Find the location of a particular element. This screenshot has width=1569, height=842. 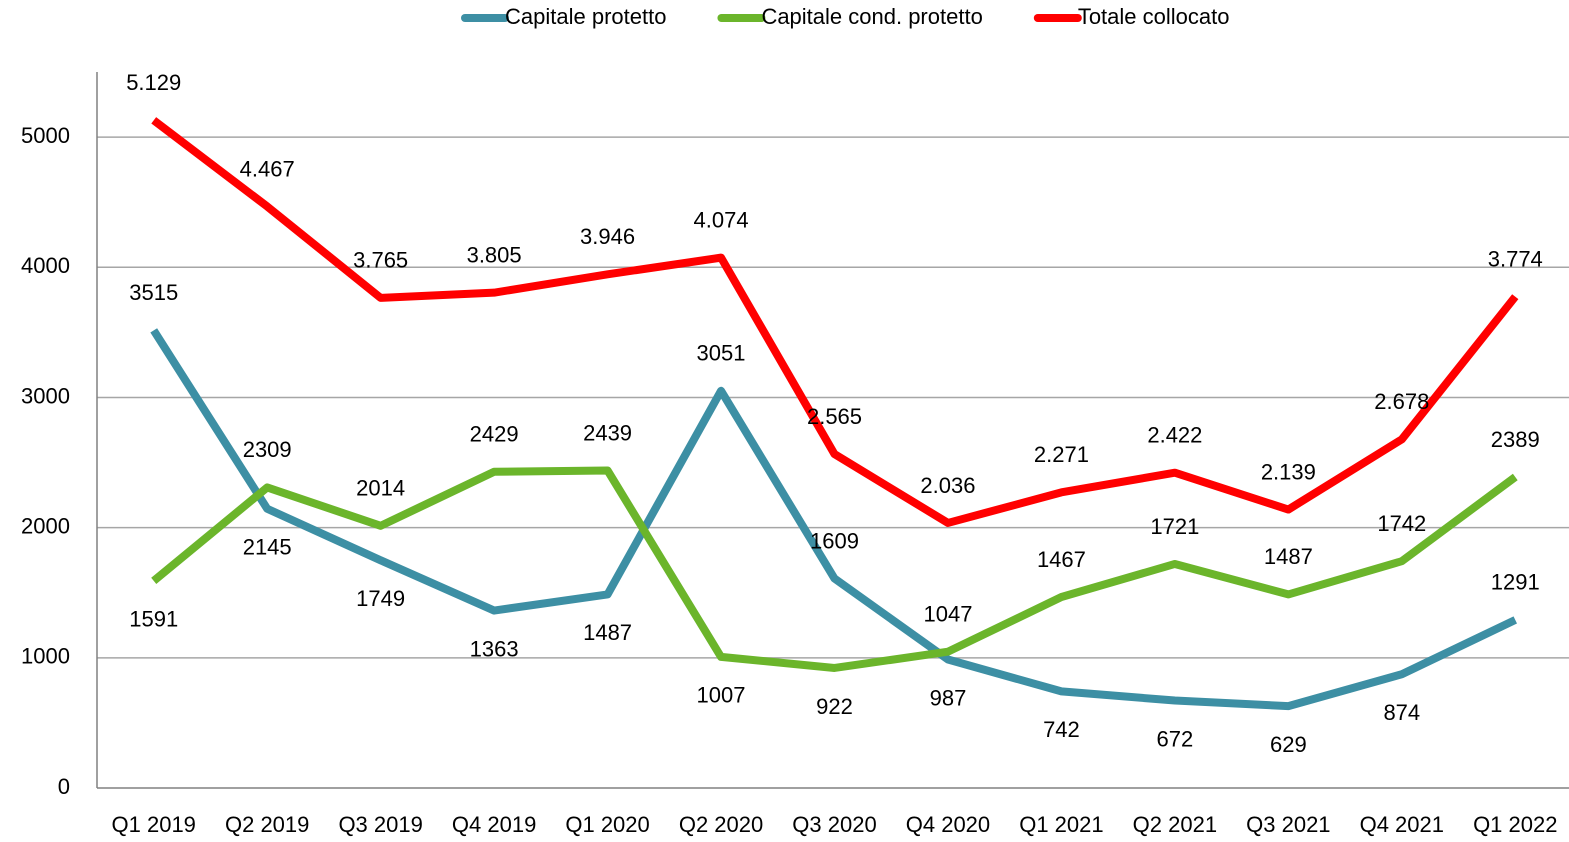

x-tick-label: Q2 2019 is located at coordinates (267, 824).